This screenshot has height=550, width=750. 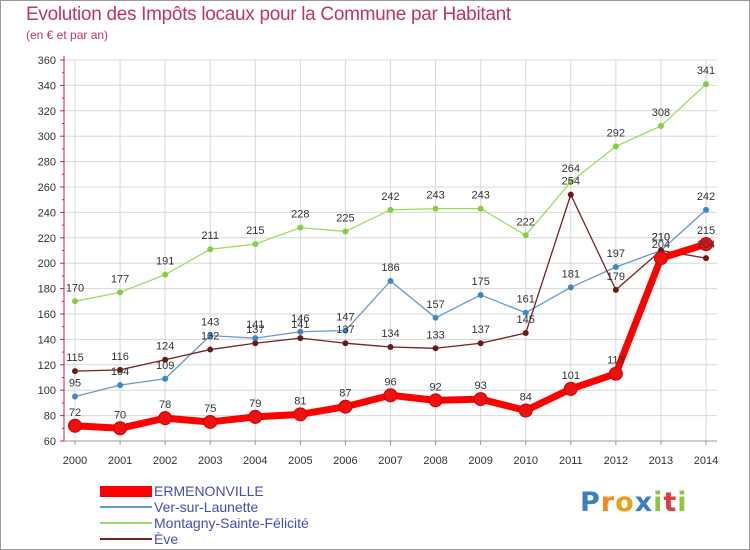 I want to click on chart-subtitle: (en € et par an), so click(x=67, y=35).